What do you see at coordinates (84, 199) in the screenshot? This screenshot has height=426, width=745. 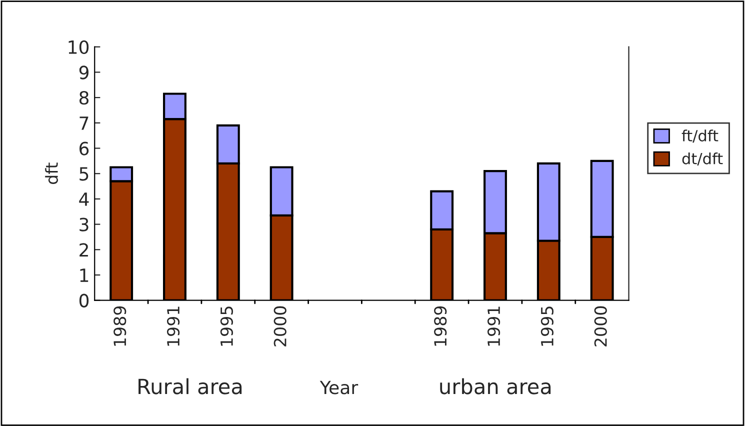 I see `y-tick-label: 4` at bounding box center [84, 199].